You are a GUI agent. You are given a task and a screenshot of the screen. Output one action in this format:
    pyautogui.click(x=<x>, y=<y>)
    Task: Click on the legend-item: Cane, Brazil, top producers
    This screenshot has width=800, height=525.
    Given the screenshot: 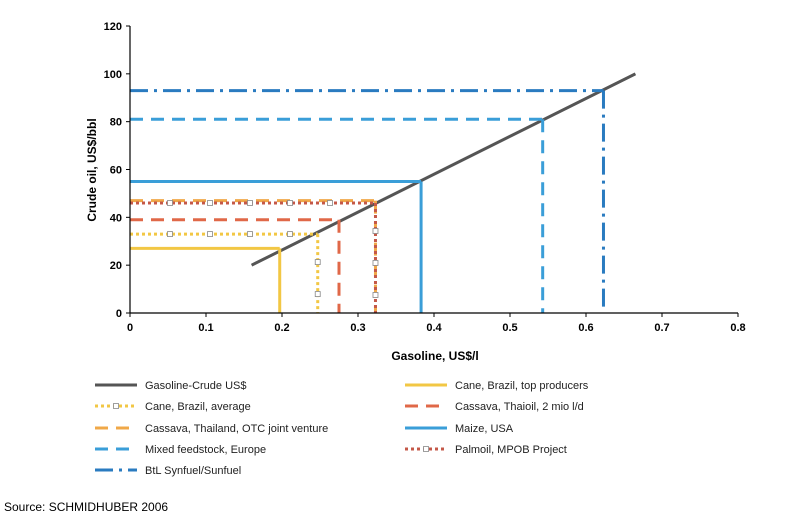 What is the action you would take?
    pyautogui.click(x=497, y=386)
    